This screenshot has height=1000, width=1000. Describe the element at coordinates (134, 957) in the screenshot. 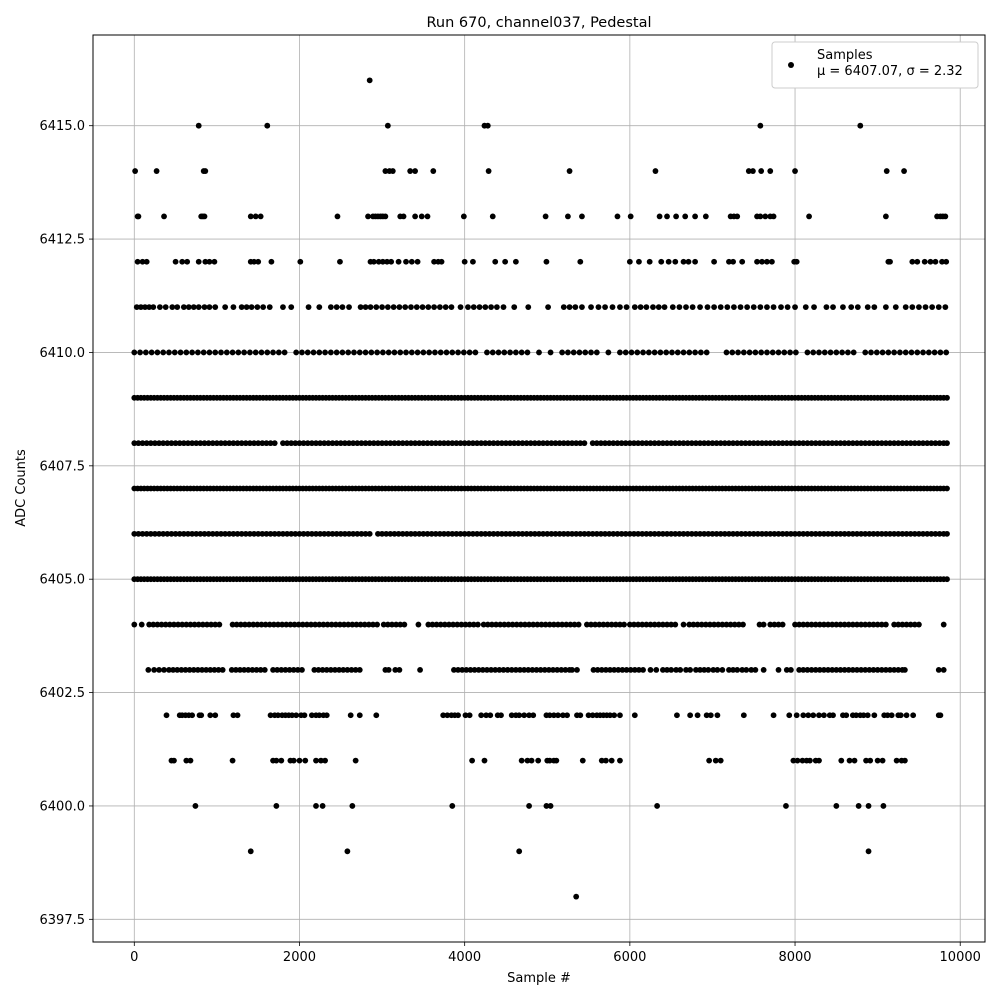

I see `x-tick-label: 0` at that location.